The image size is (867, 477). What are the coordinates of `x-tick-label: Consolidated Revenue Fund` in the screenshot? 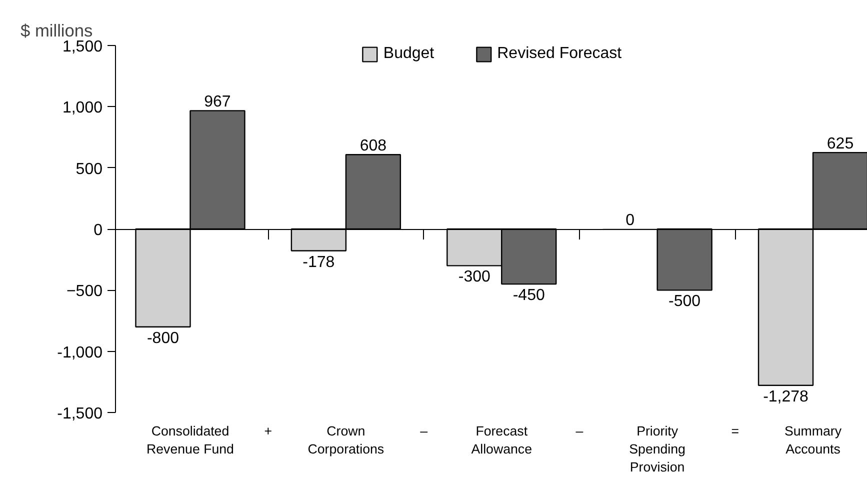 It's located at (190, 440).